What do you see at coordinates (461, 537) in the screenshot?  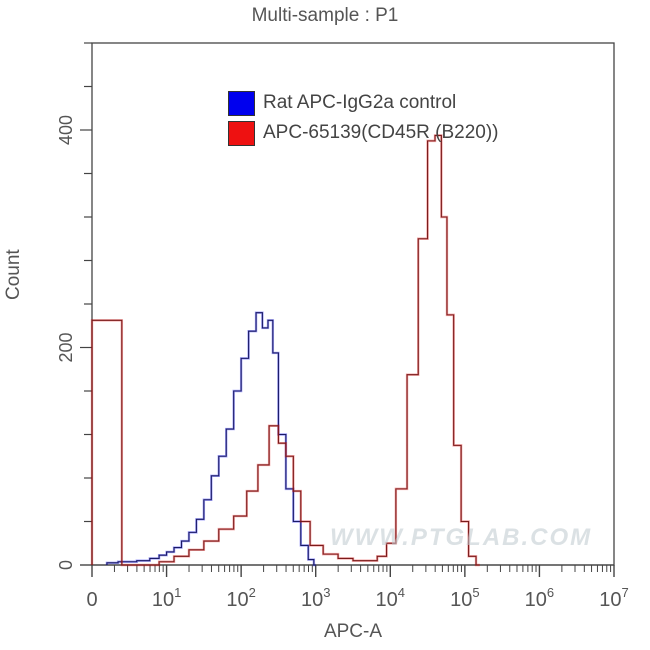 I see `watermark: WWW.PTGLAB.COM` at bounding box center [461, 537].